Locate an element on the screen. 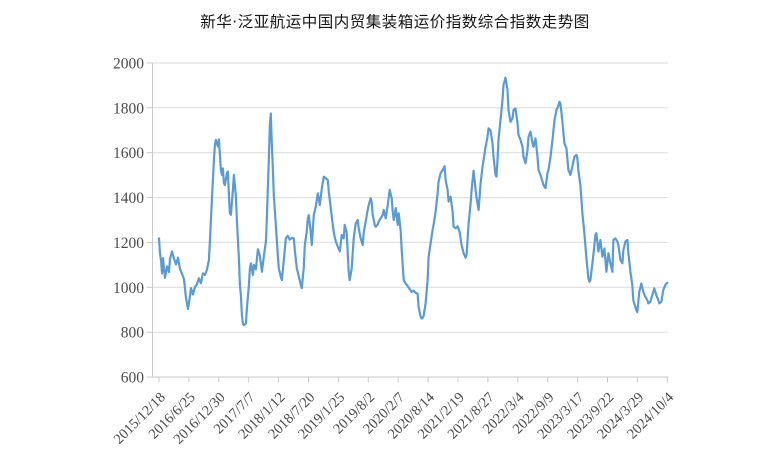 The width and height of the screenshot is (768, 468). y-tick-label-2000: 2000 is located at coordinates (128, 64).